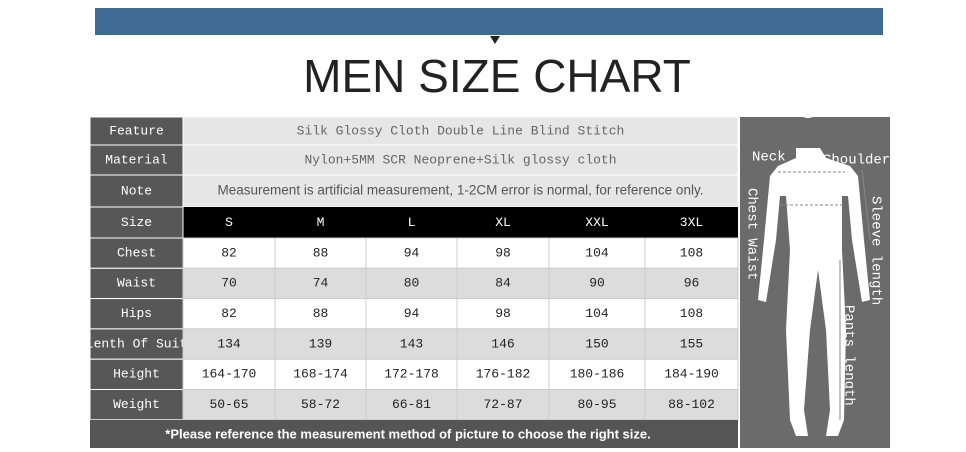 The width and height of the screenshot is (966, 452). Describe the element at coordinates (229, 374) in the screenshot. I see `value: 164-170` at that location.